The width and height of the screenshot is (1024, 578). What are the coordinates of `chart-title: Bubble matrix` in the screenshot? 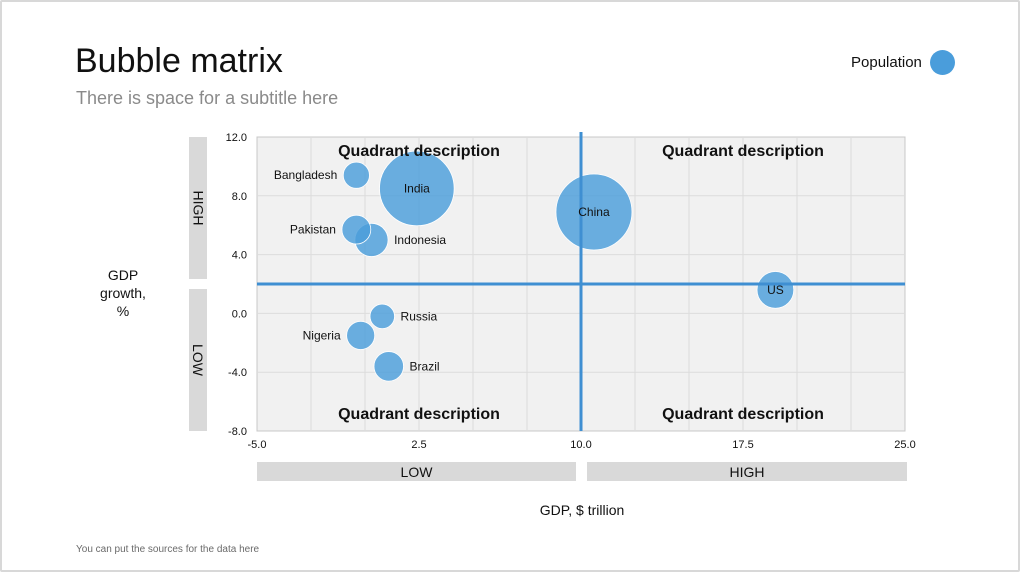 It's located at (179, 61).